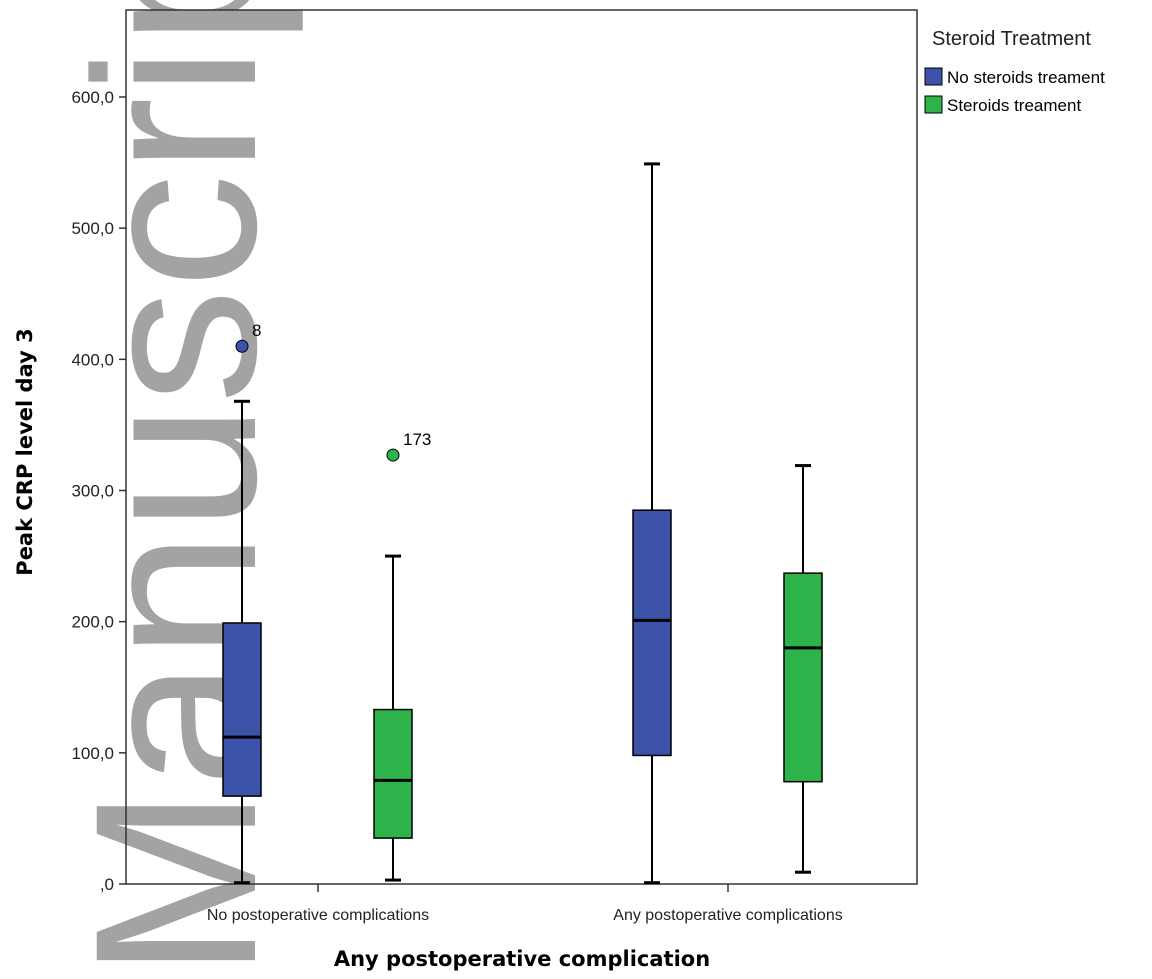 The width and height of the screenshot is (1152, 979). I want to click on outlier-label: 8, so click(256, 330).